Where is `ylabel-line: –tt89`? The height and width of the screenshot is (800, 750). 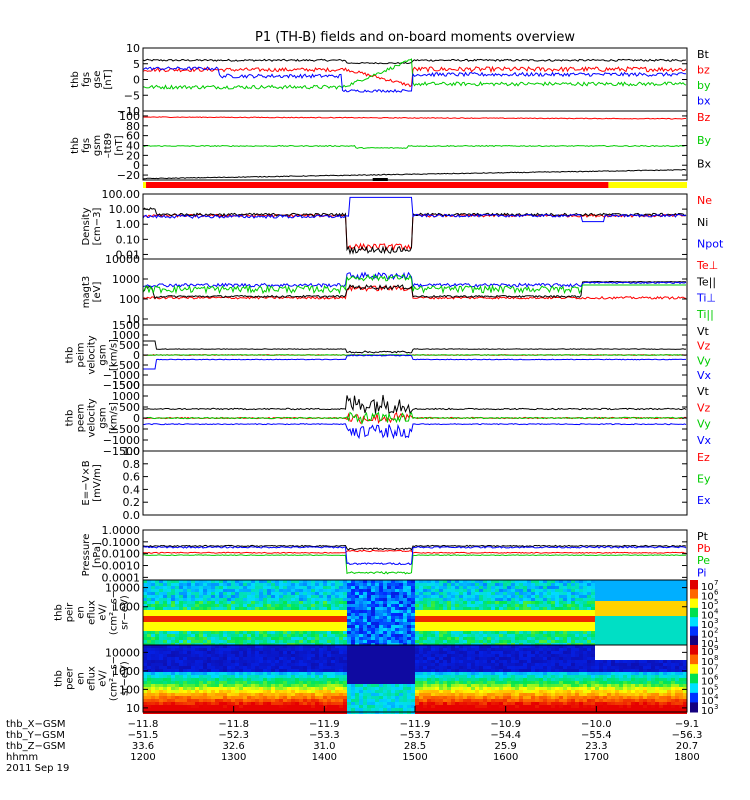
ylabel-line: –tt89 is located at coordinates (108, 146).